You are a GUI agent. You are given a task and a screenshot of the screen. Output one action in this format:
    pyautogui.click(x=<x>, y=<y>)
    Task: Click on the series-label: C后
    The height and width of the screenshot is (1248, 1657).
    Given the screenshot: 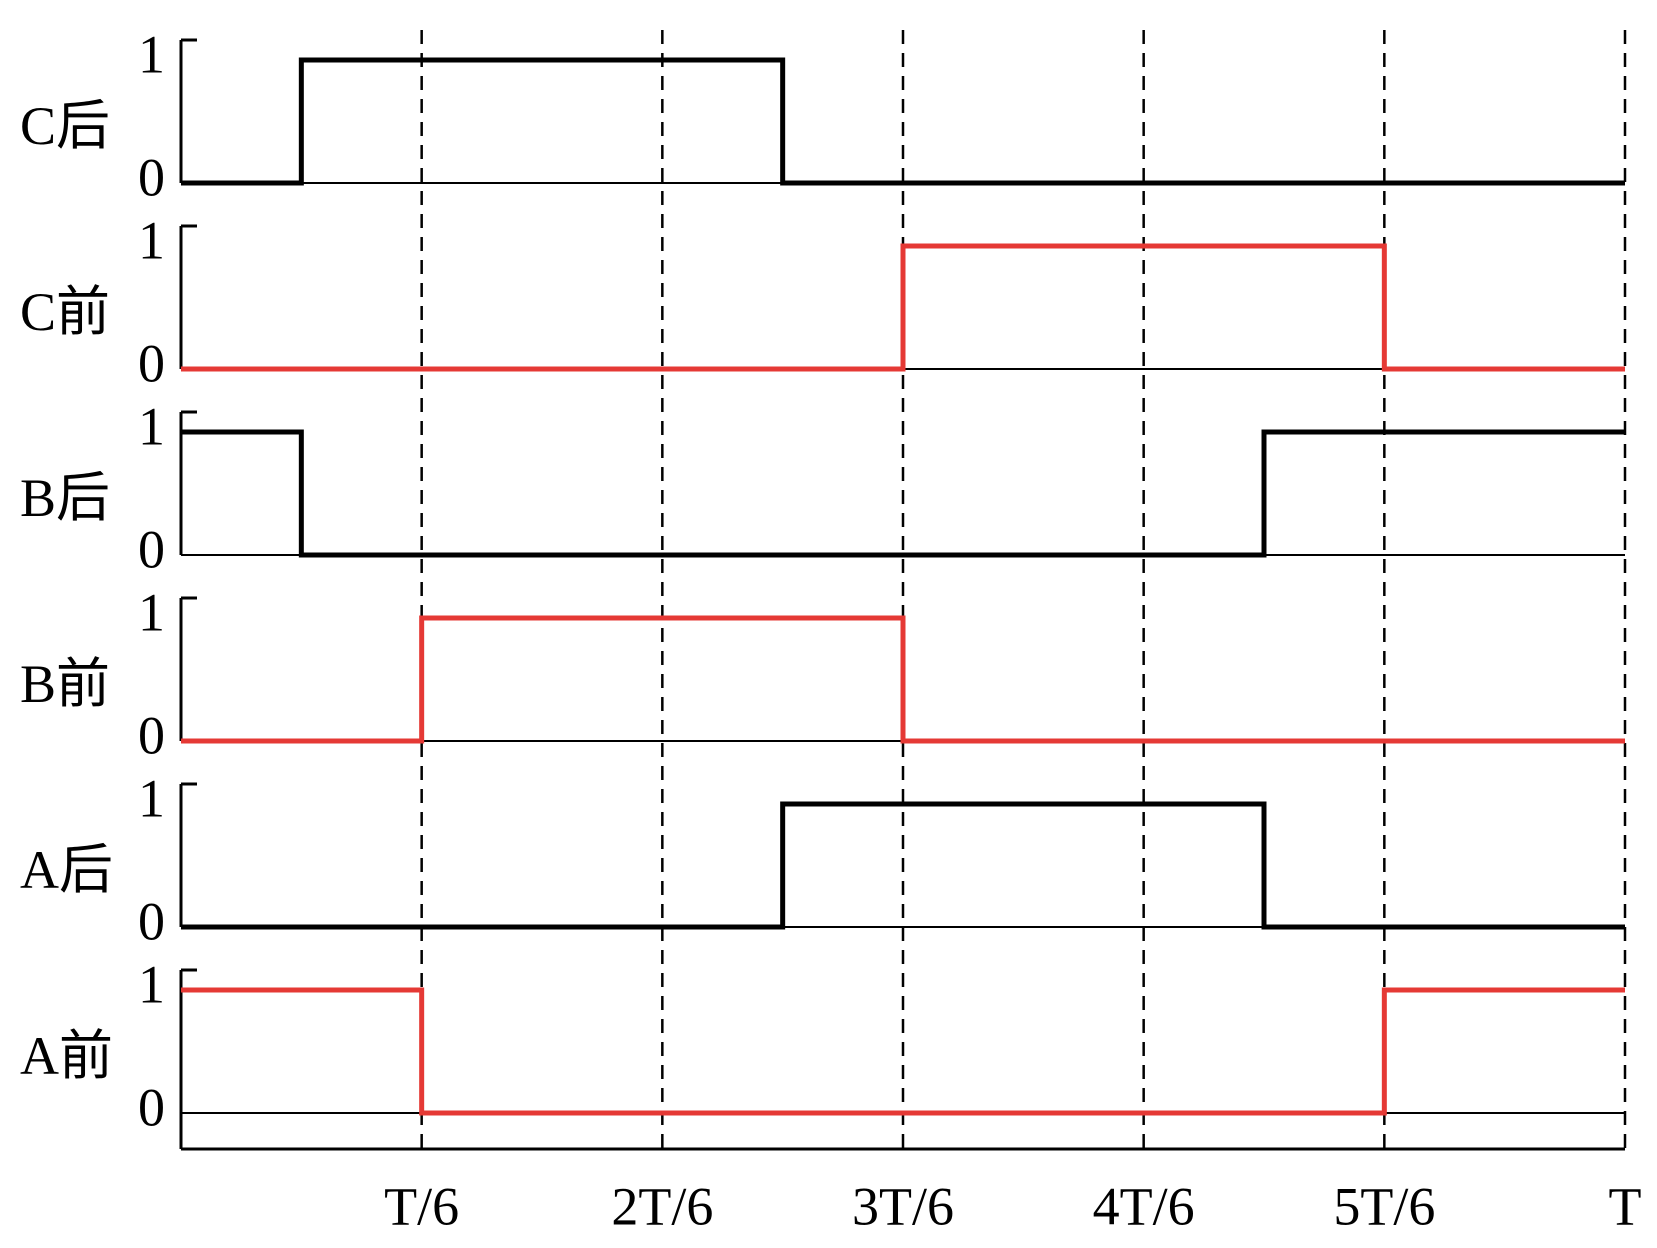 What is the action you would take?
    pyautogui.click(x=65, y=126)
    